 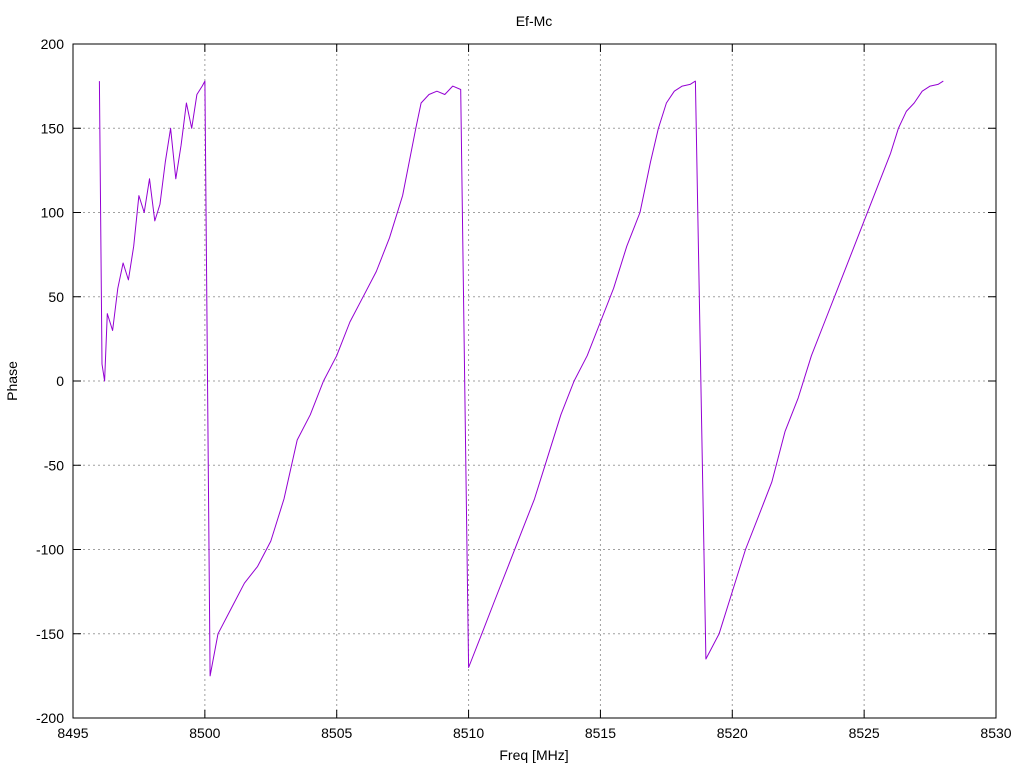 What do you see at coordinates (534, 733) in the screenshot?
I see `x-tick-labels: 8495 8500 8505 8510 8515 8520 8525 8530` at bounding box center [534, 733].